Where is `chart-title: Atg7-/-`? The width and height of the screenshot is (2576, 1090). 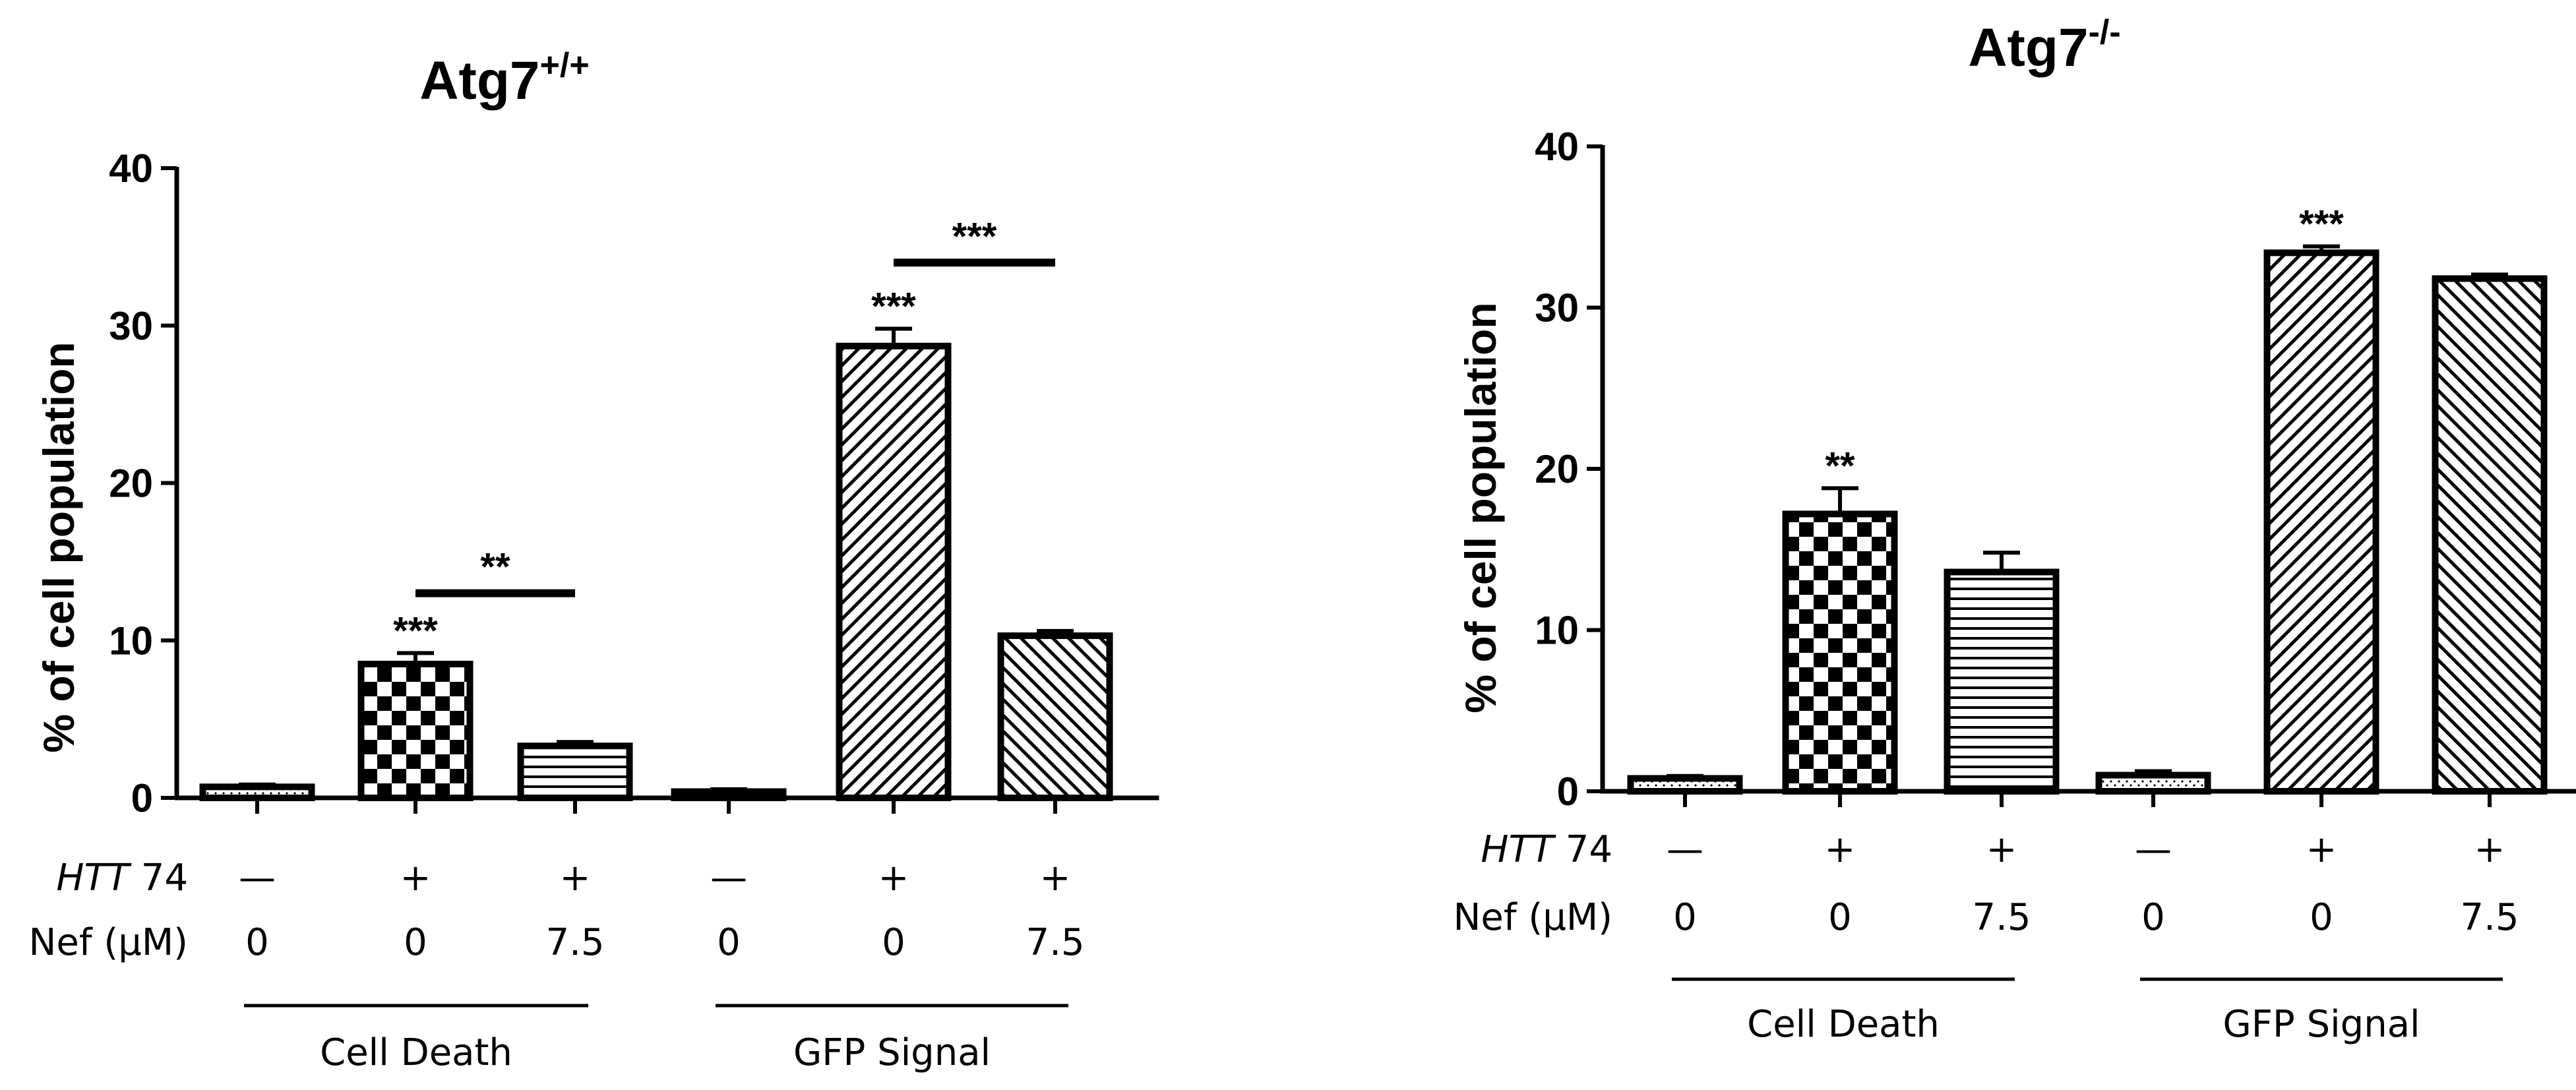
chart-title: Atg7-/- is located at coordinates (2044, 45).